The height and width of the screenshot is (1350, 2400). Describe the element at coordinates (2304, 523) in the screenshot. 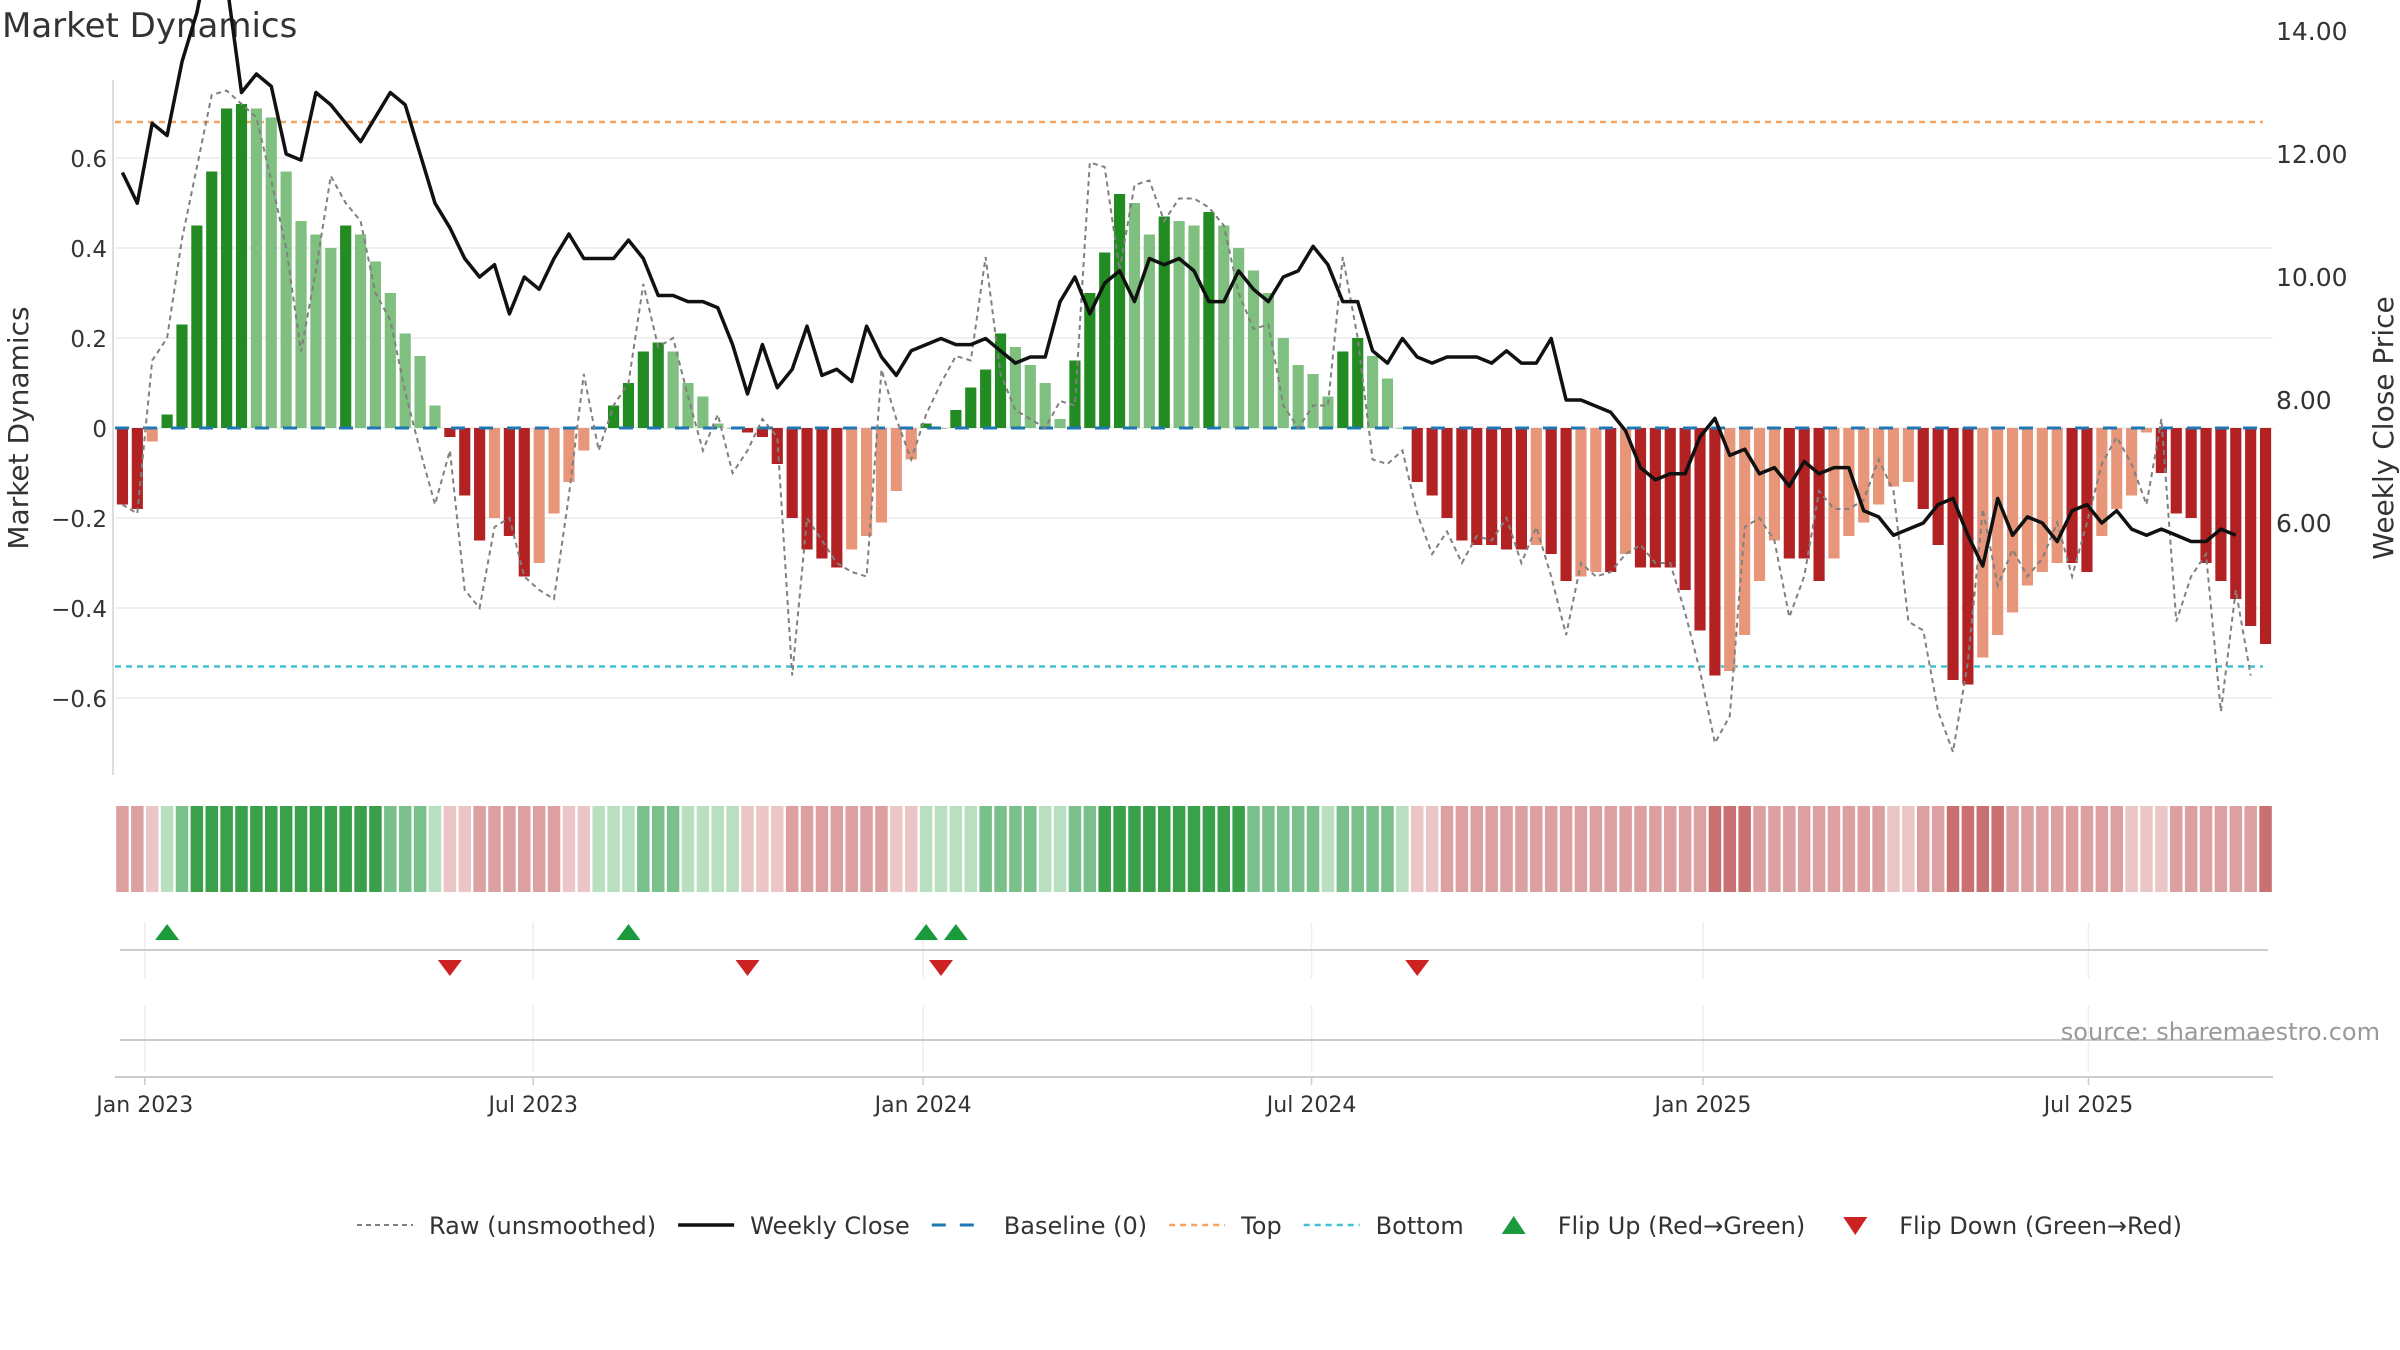

I see `y2-tick-label-5: 6.00` at that location.